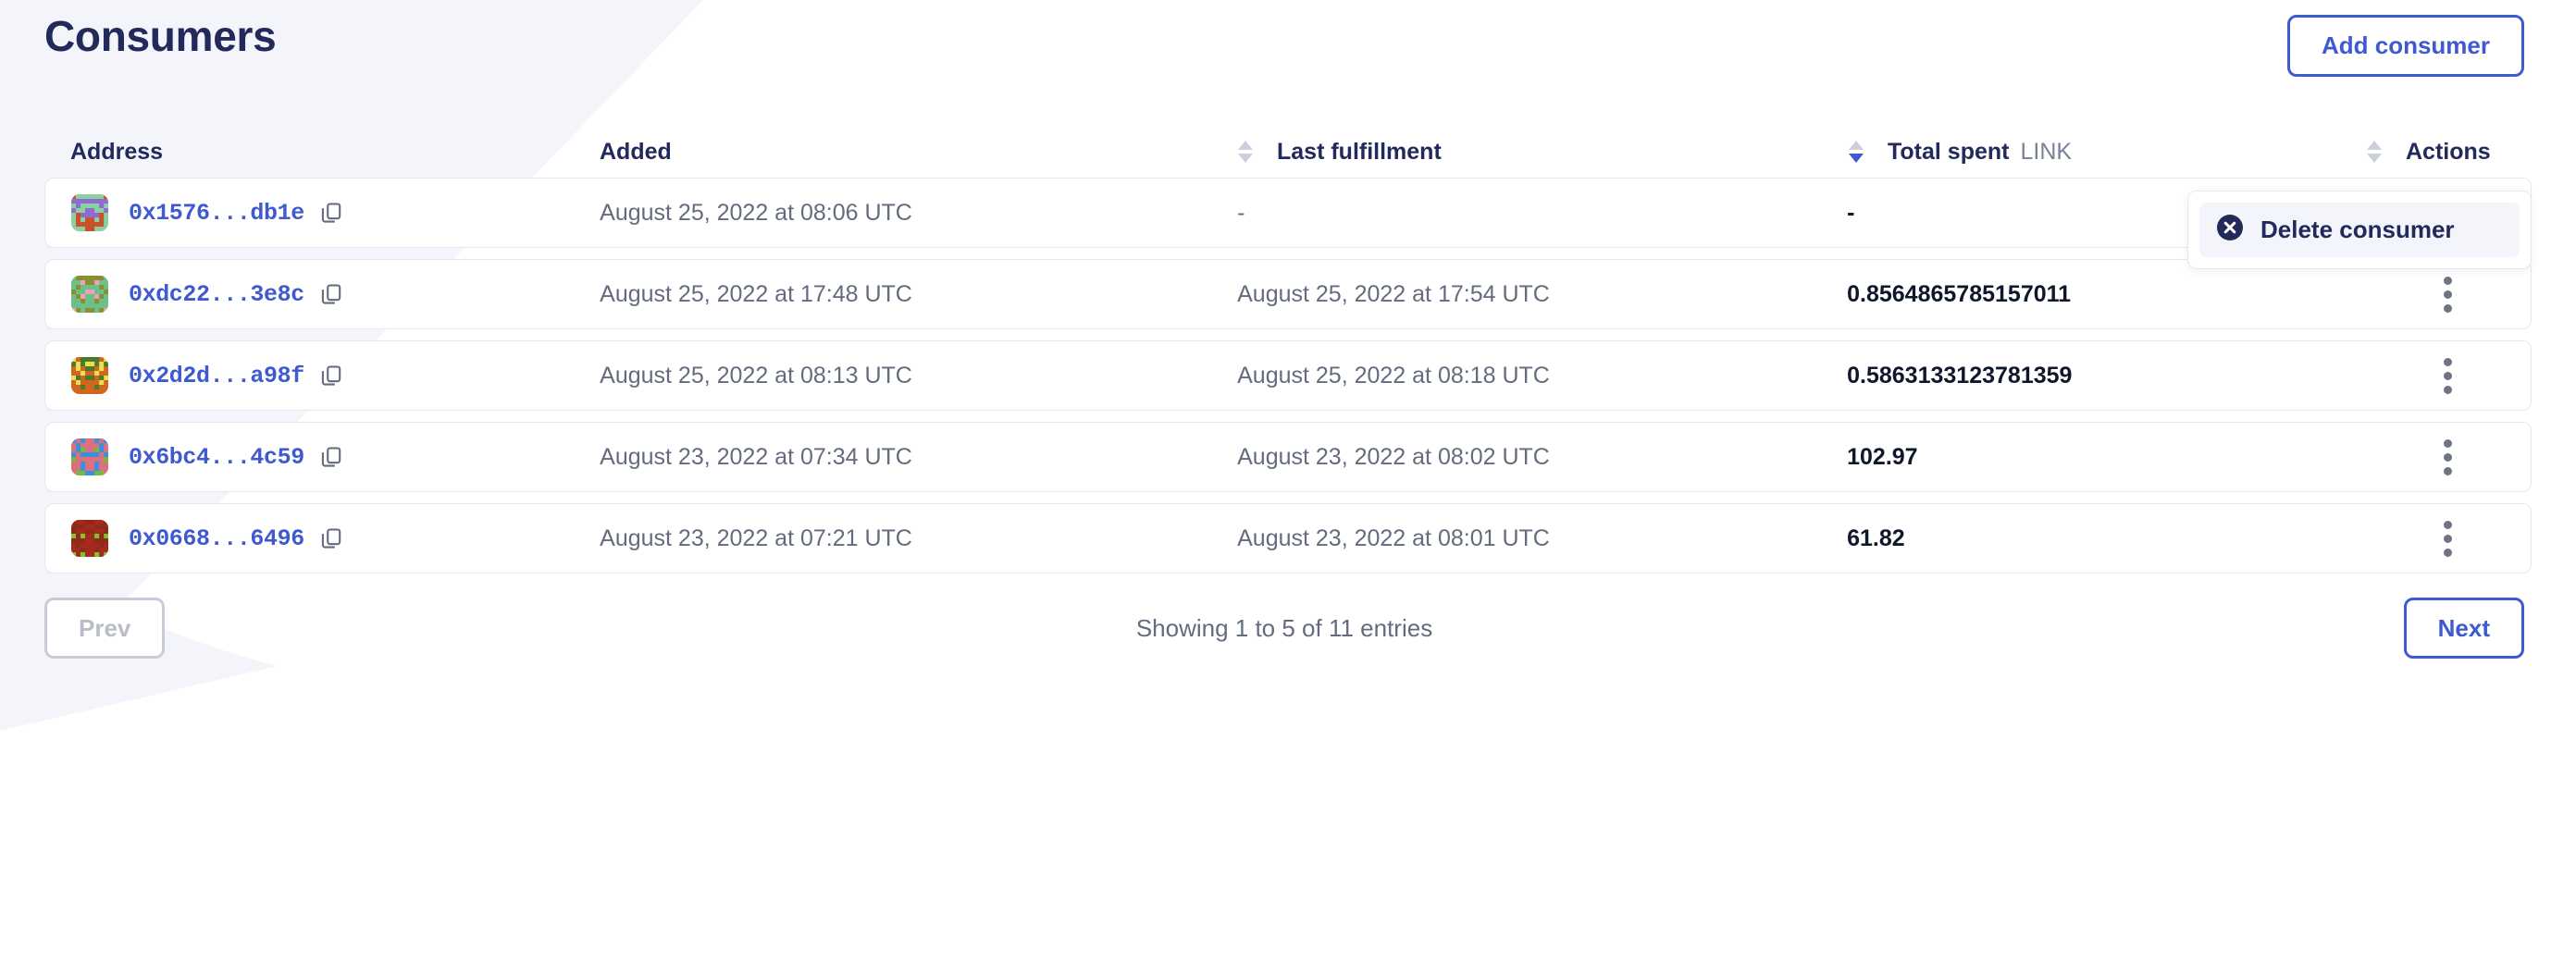 This screenshot has width=2576, height=962. Describe the element at coordinates (1394, 538) in the screenshot. I see `cell-last-fulfillment: August 23, 2022 at 08:01 UTC` at that location.